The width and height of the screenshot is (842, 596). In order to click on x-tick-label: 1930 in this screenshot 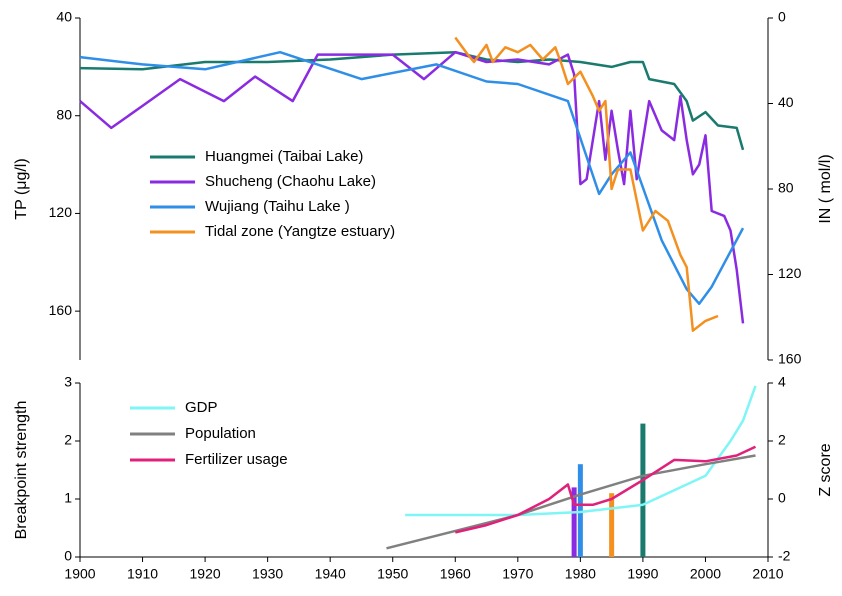, I will do `click(267, 574)`.